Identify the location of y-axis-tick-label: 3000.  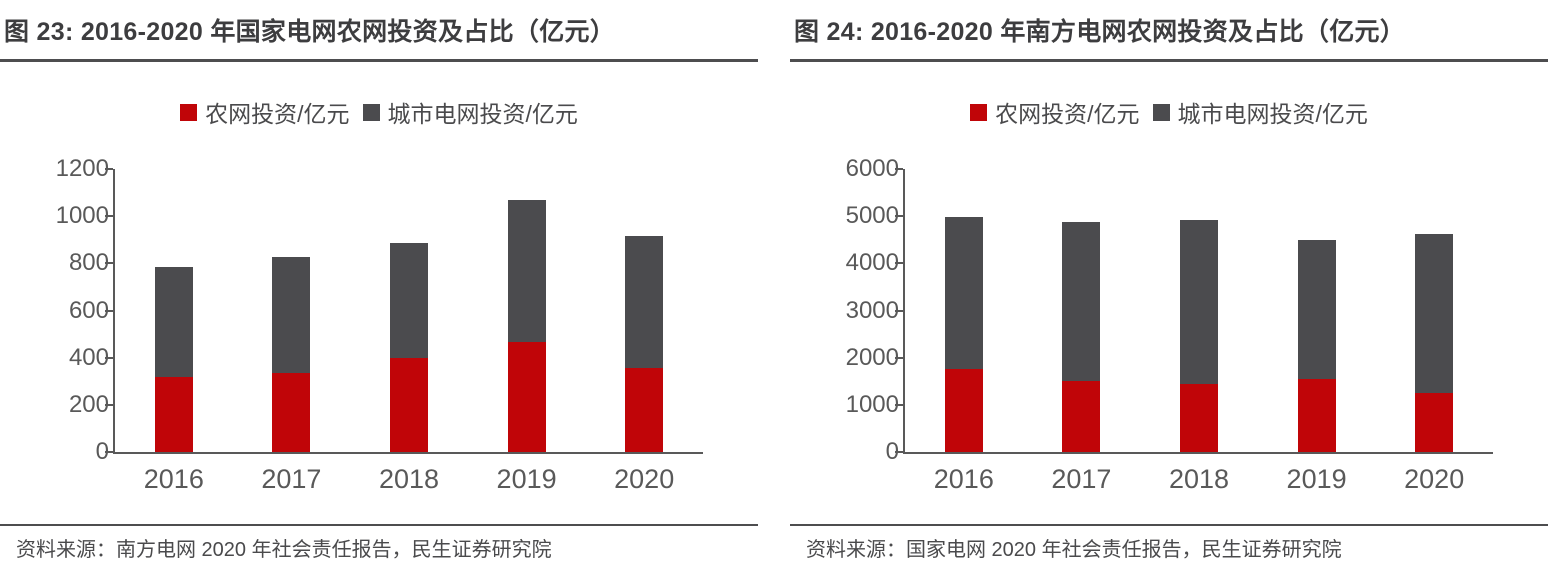
(872, 310).